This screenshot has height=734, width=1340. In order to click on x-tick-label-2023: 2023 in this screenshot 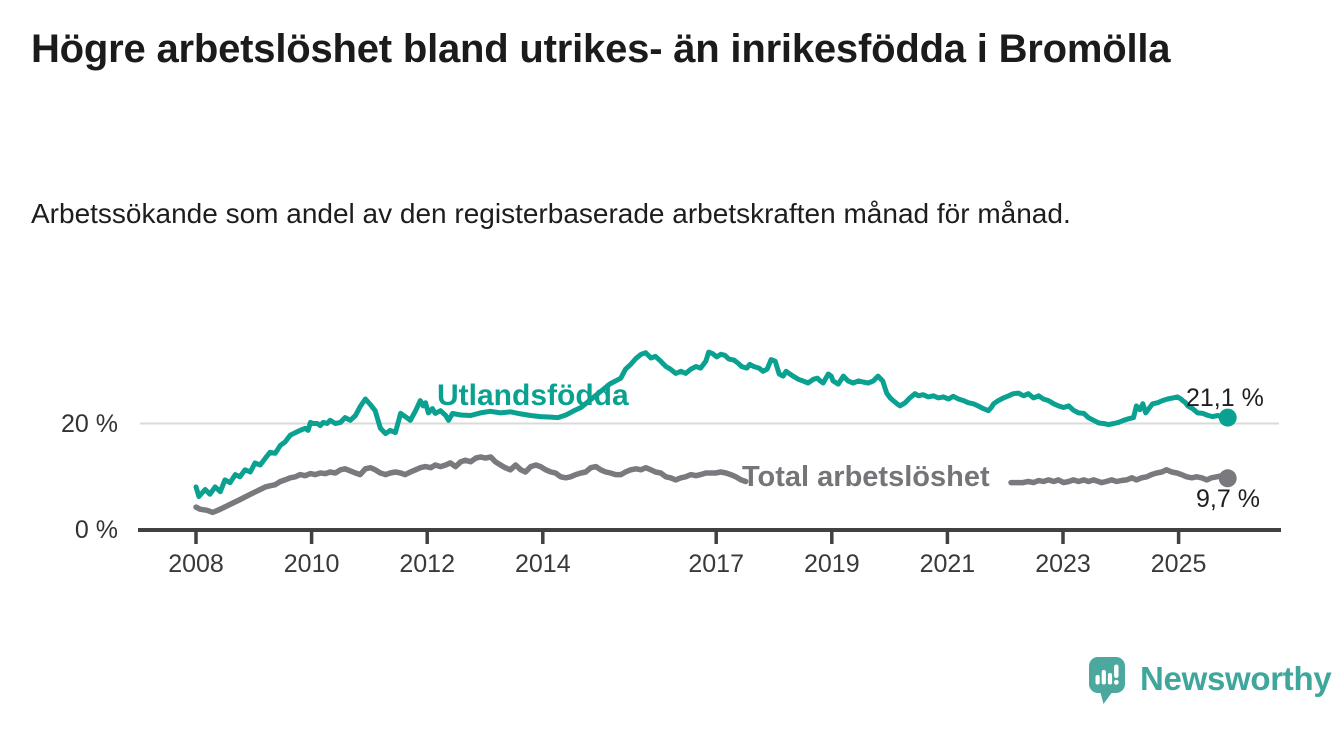, I will do `click(1063, 564)`.